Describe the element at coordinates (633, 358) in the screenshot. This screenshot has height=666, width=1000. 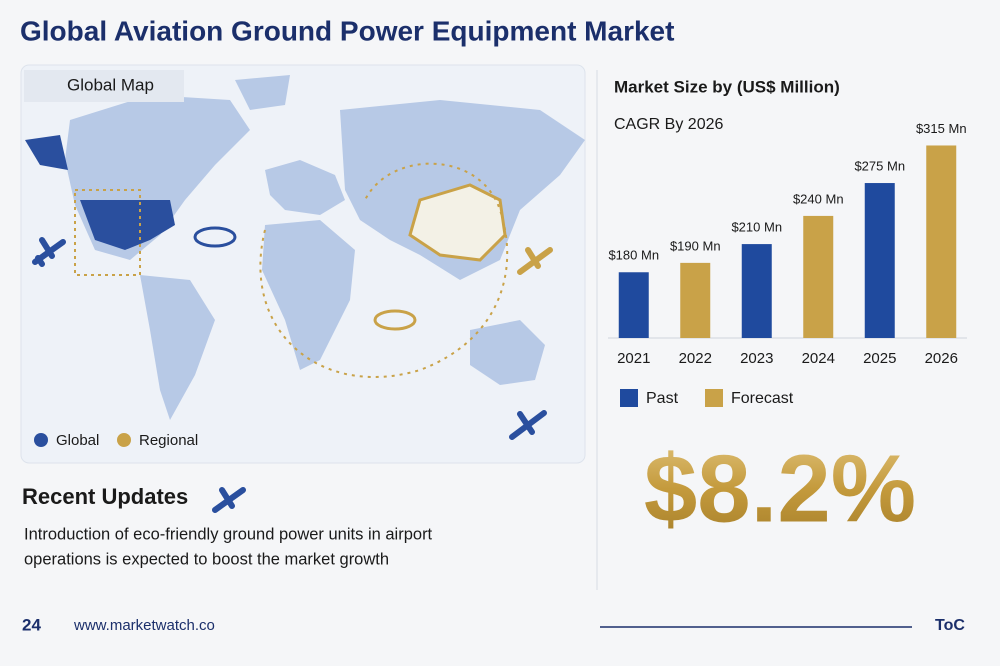
I see `x-tick-label: 2021` at that location.